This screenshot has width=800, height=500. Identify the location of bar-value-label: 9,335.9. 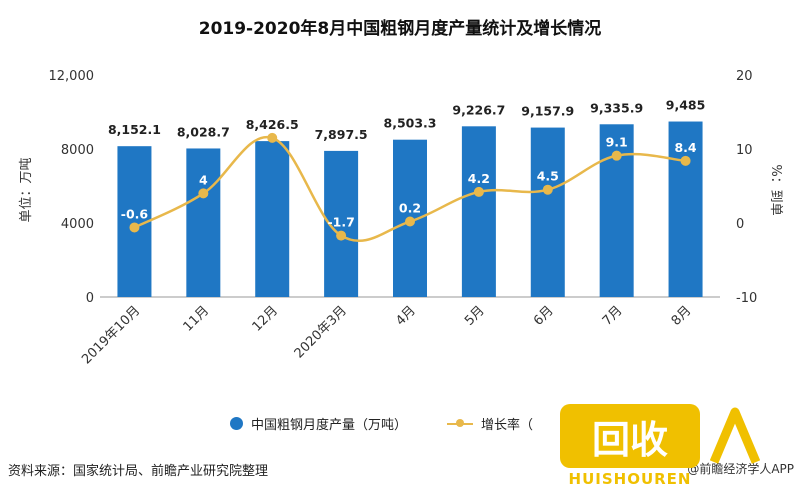
(616, 107).